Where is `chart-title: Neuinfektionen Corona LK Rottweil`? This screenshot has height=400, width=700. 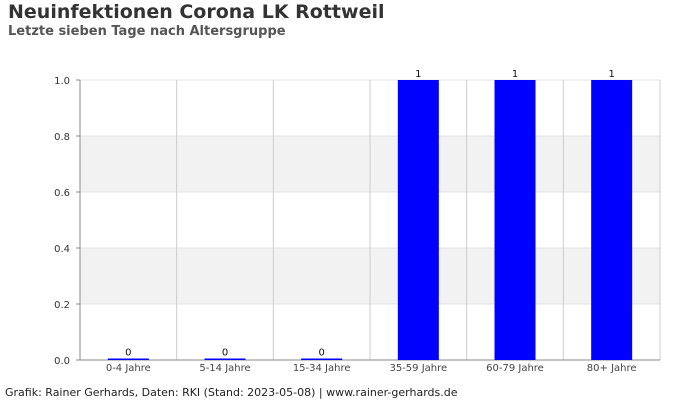
chart-title: Neuinfektionen Corona LK Rottweil is located at coordinates (196, 12).